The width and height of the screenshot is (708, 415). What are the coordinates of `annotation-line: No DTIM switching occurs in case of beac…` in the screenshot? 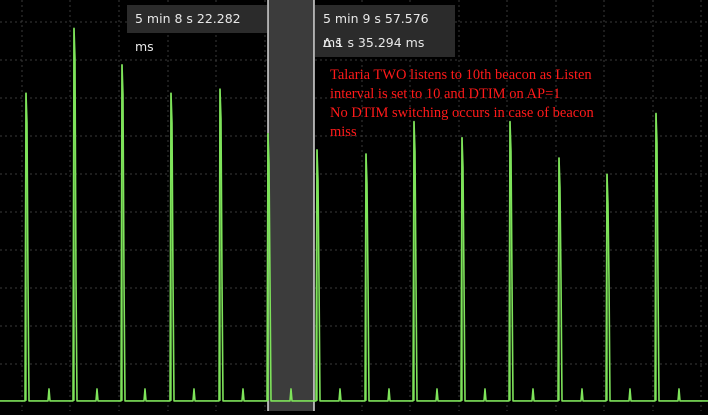 It's located at (462, 113).